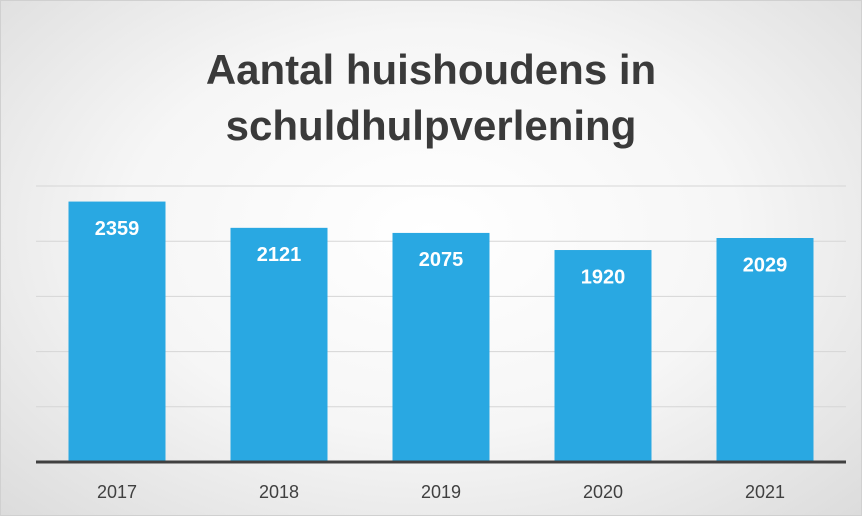 Image resolution: width=862 pixels, height=516 pixels. Describe the element at coordinates (603, 492) in the screenshot. I see `x-tick-label: 2020` at that location.